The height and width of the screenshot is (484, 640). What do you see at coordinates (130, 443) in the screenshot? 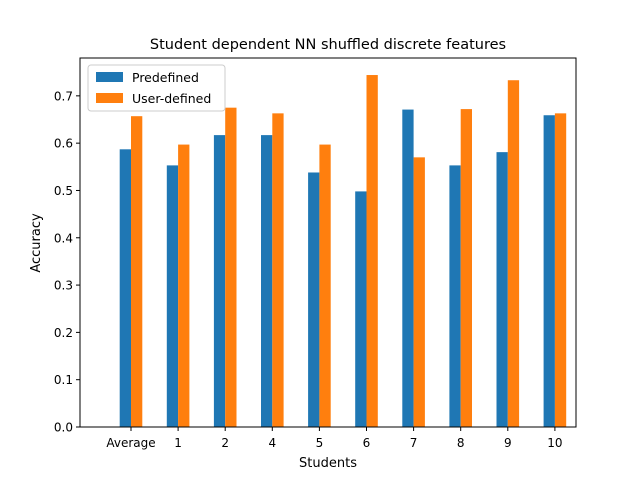
I see `x-tick-label: Average` at bounding box center [130, 443].